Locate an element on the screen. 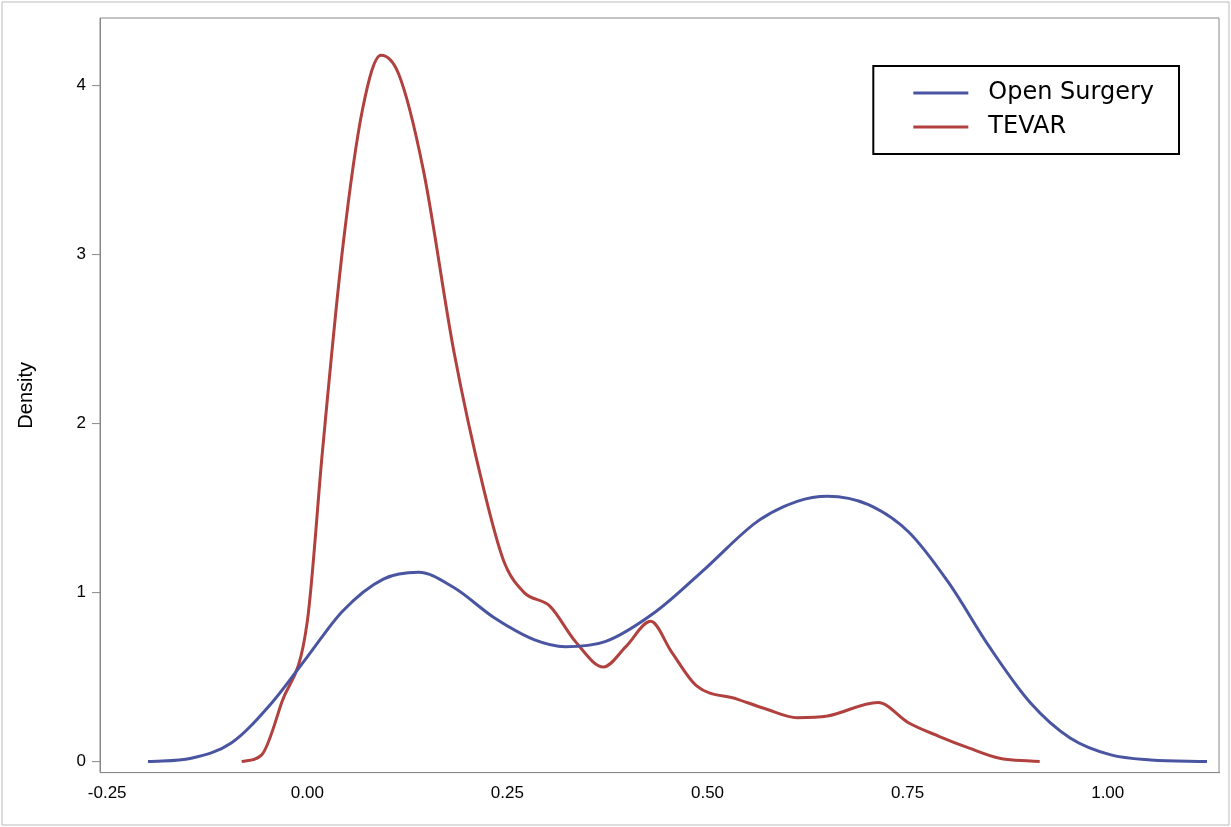 The width and height of the screenshot is (1231, 827). y-tick-label: 3 is located at coordinates (81, 254).